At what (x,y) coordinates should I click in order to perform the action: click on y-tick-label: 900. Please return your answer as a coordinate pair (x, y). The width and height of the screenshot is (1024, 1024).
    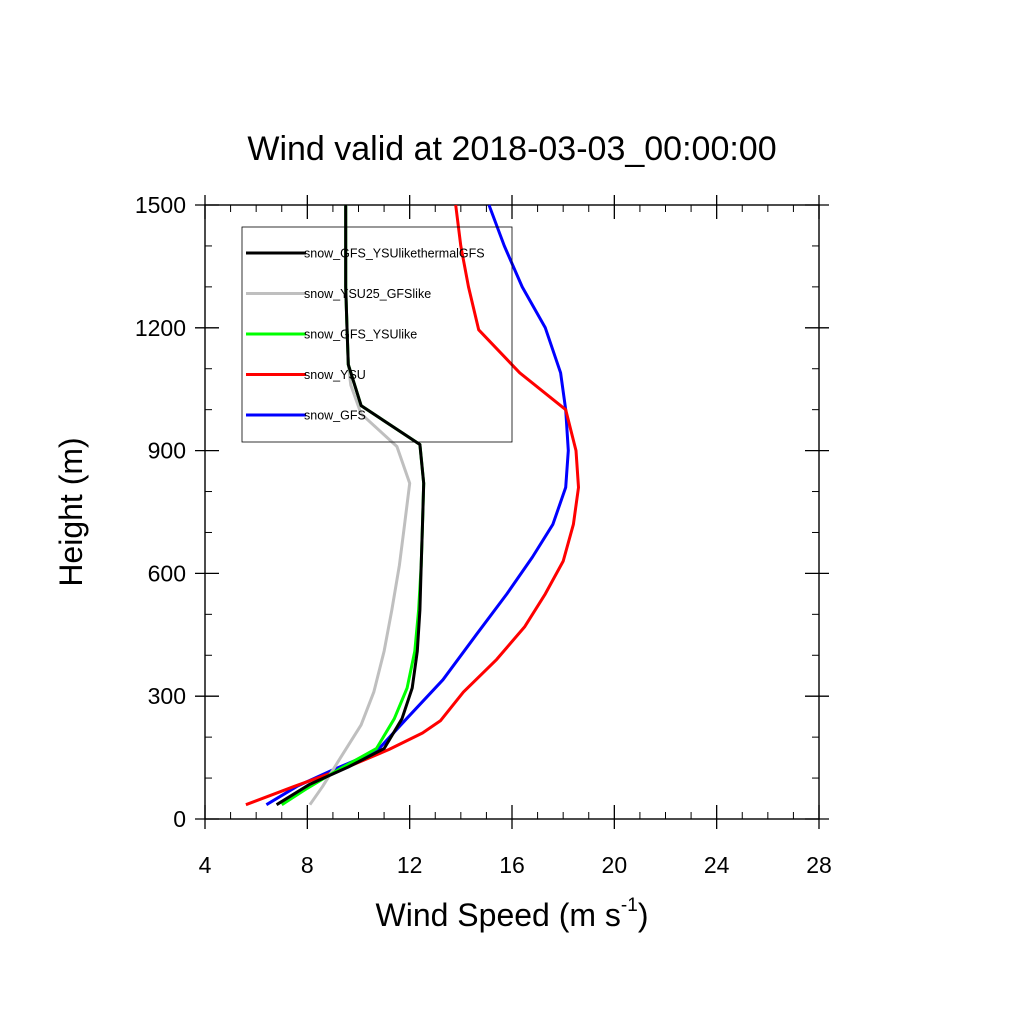
    Looking at the image, I should click on (167, 451).